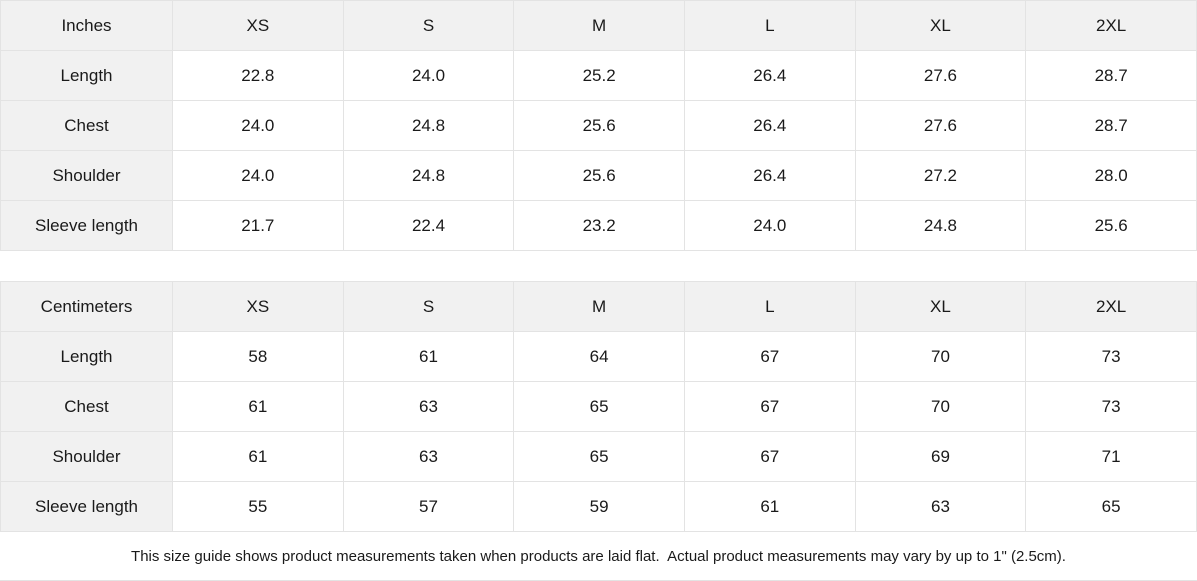  Describe the element at coordinates (258, 225) in the screenshot. I see `measurement-value-cell: 21.7` at that location.